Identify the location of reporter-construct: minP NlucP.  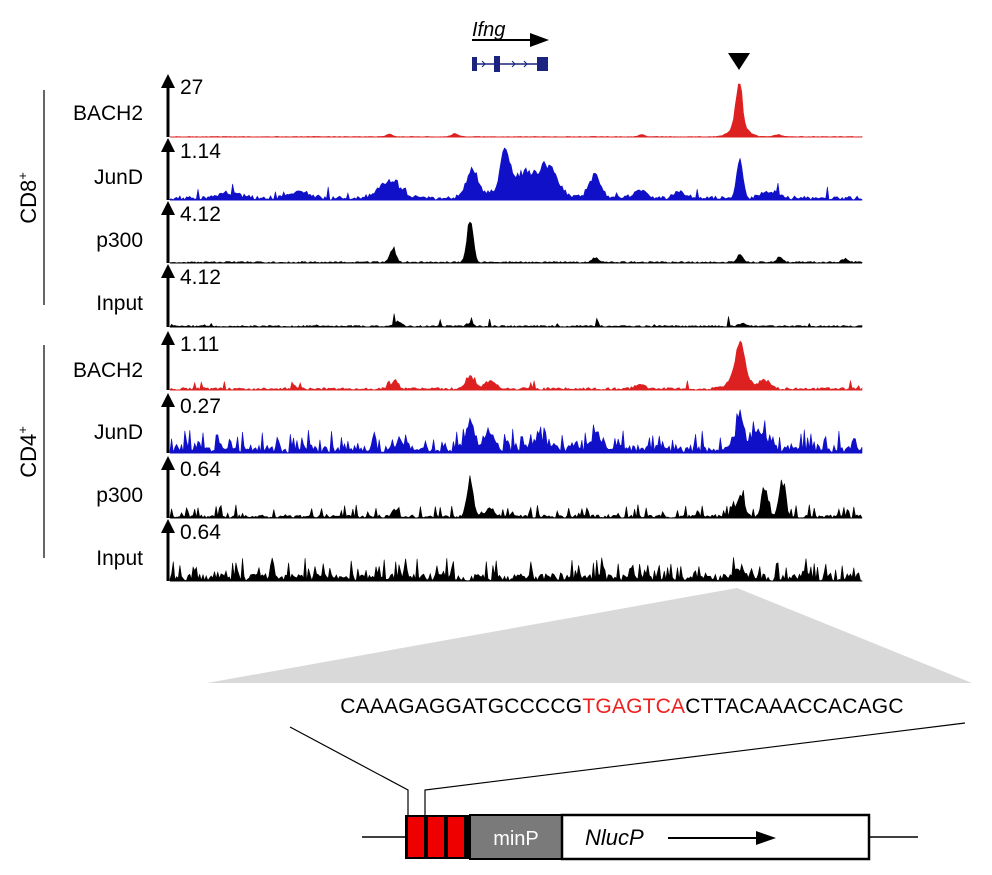
(640, 837).